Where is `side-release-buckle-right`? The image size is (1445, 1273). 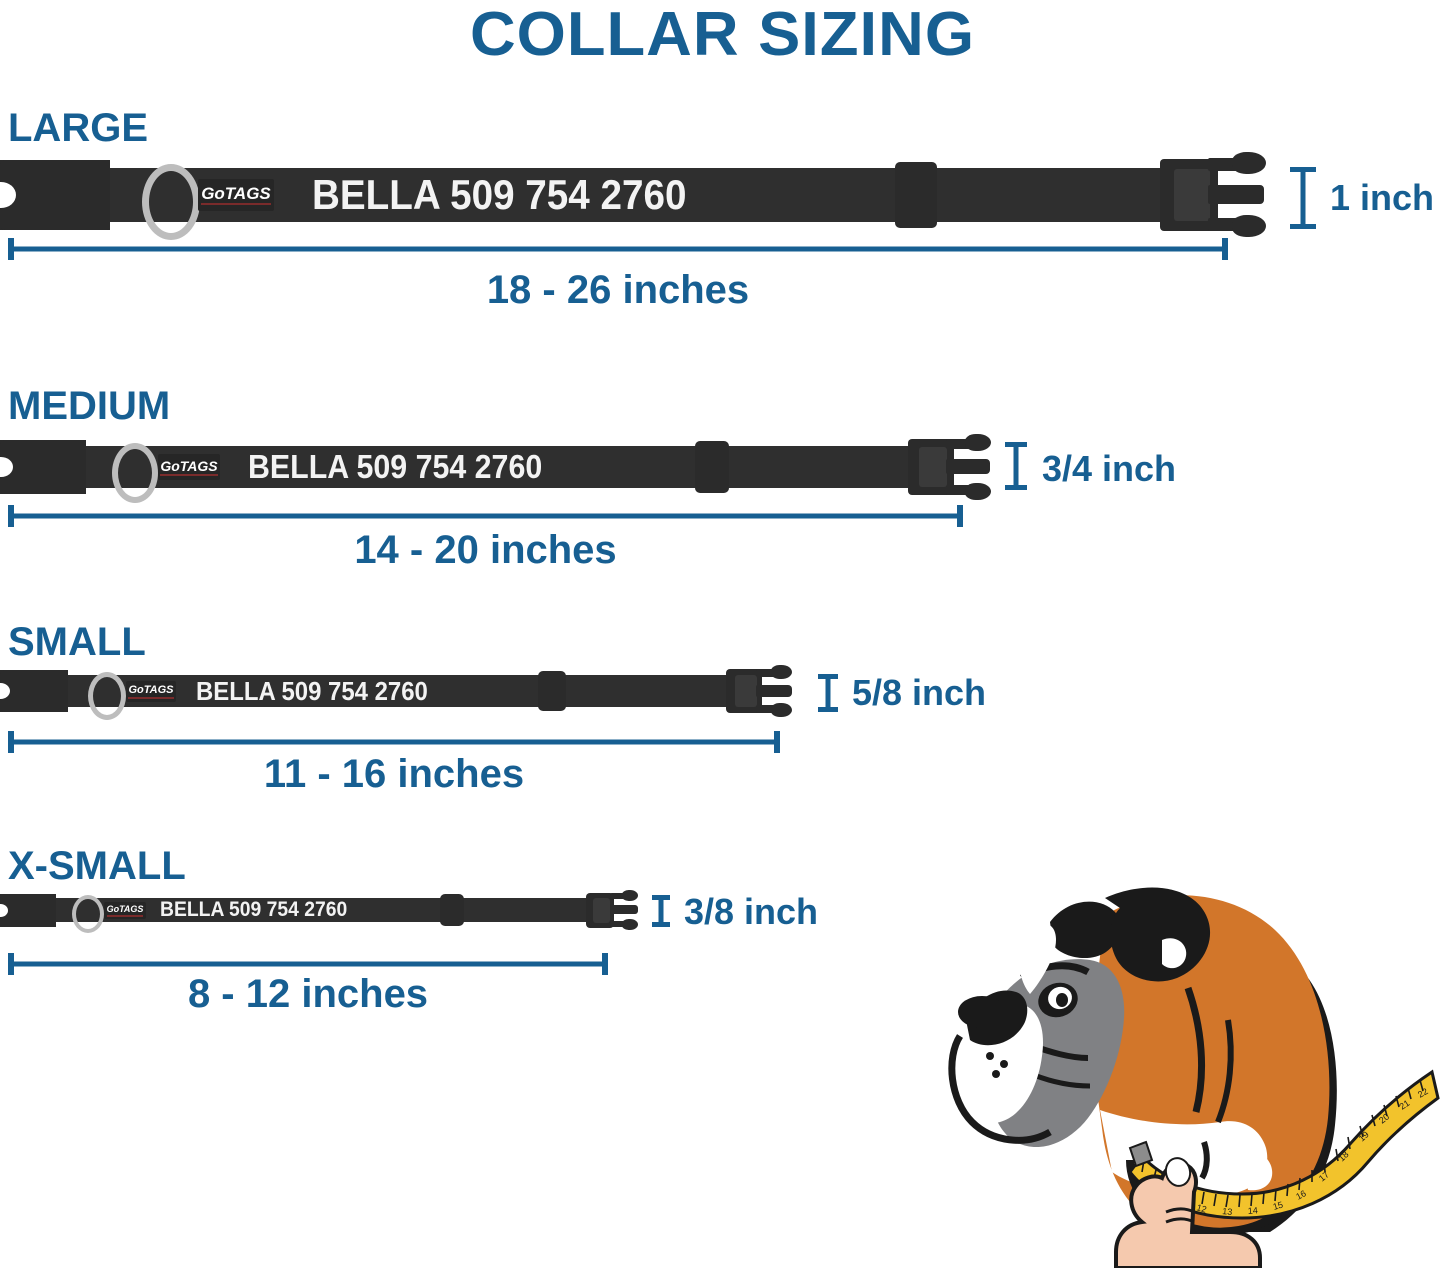 side-release-buckle-right is located at coordinates (600, 910).